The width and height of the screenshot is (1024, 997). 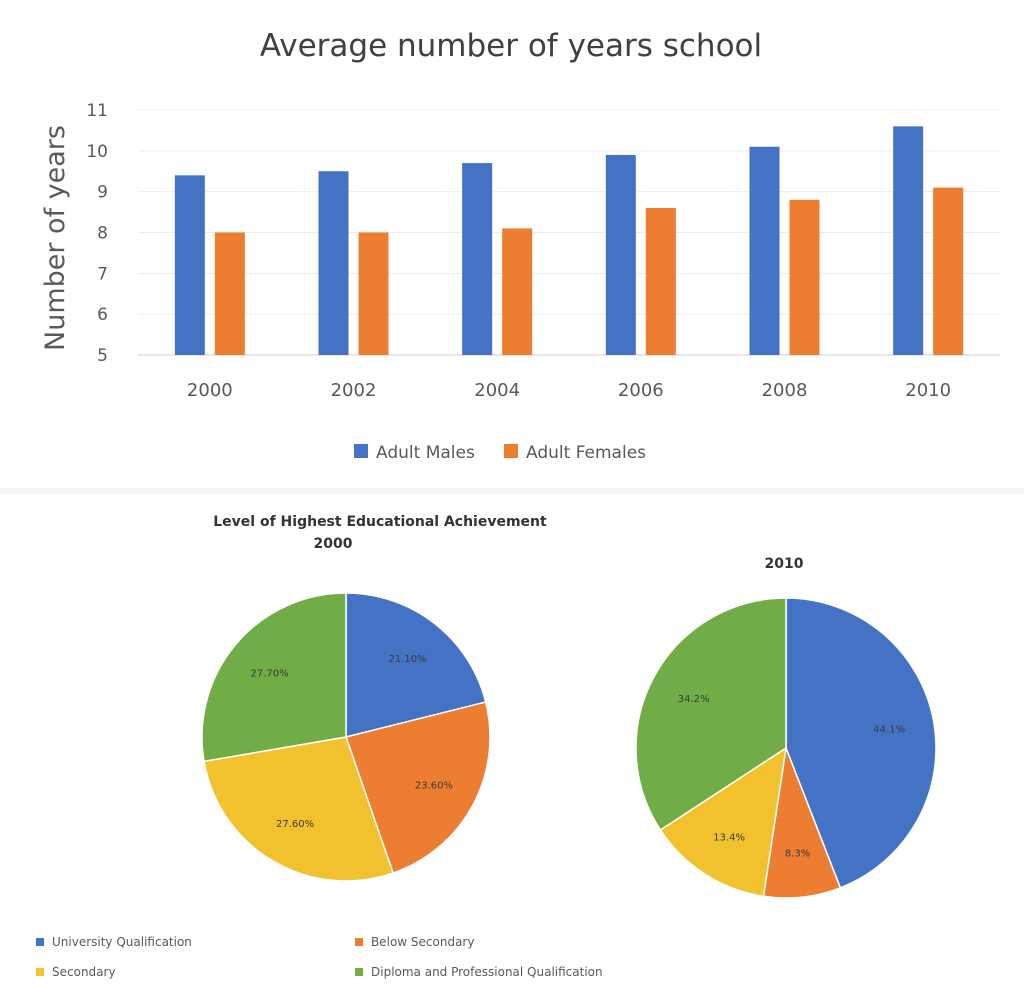 What do you see at coordinates (500, 453) in the screenshot?
I see `bar-chart-legend: Adult Males Adult Females` at bounding box center [500, 453].